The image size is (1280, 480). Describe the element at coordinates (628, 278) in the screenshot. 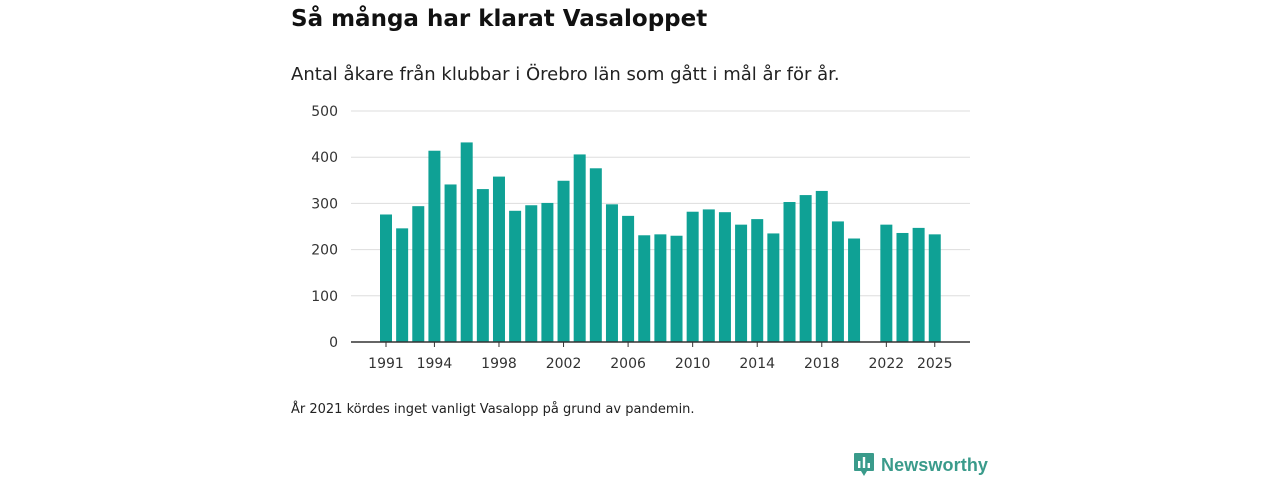

I see `bar-2006` at that location.